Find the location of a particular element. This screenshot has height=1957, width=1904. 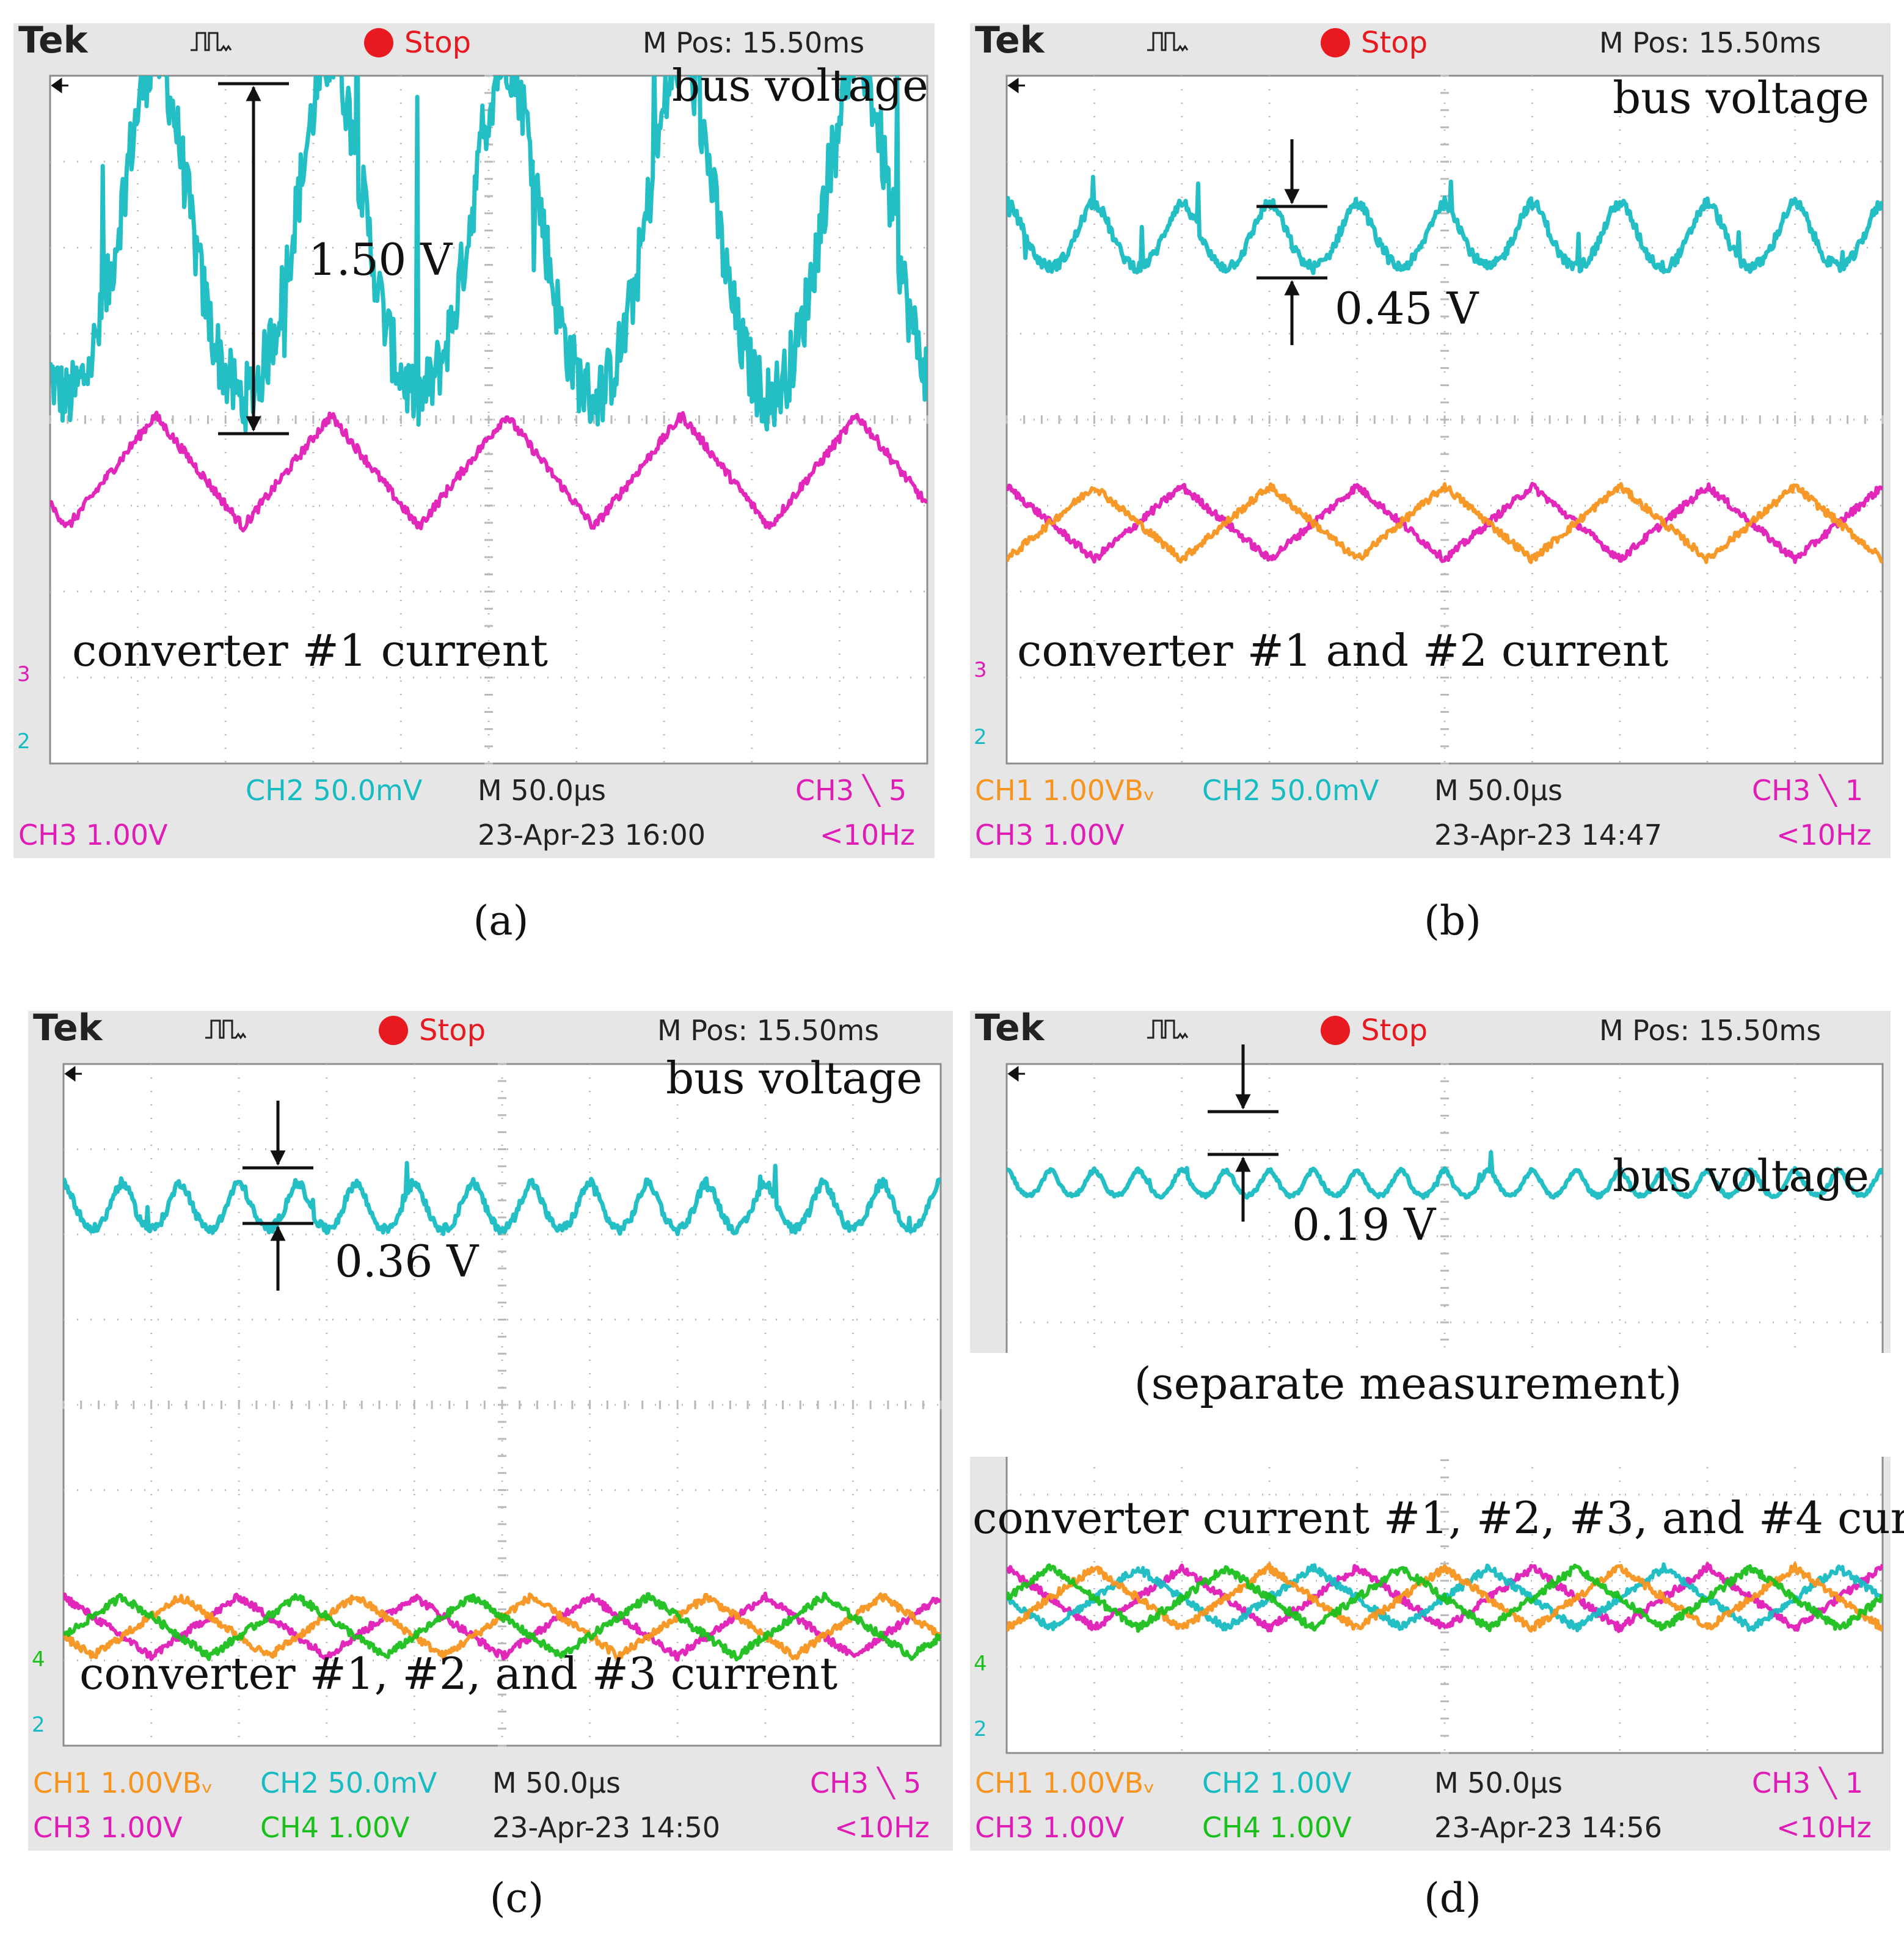

current-label: converter #1 current is located at coordinates (310, 650).